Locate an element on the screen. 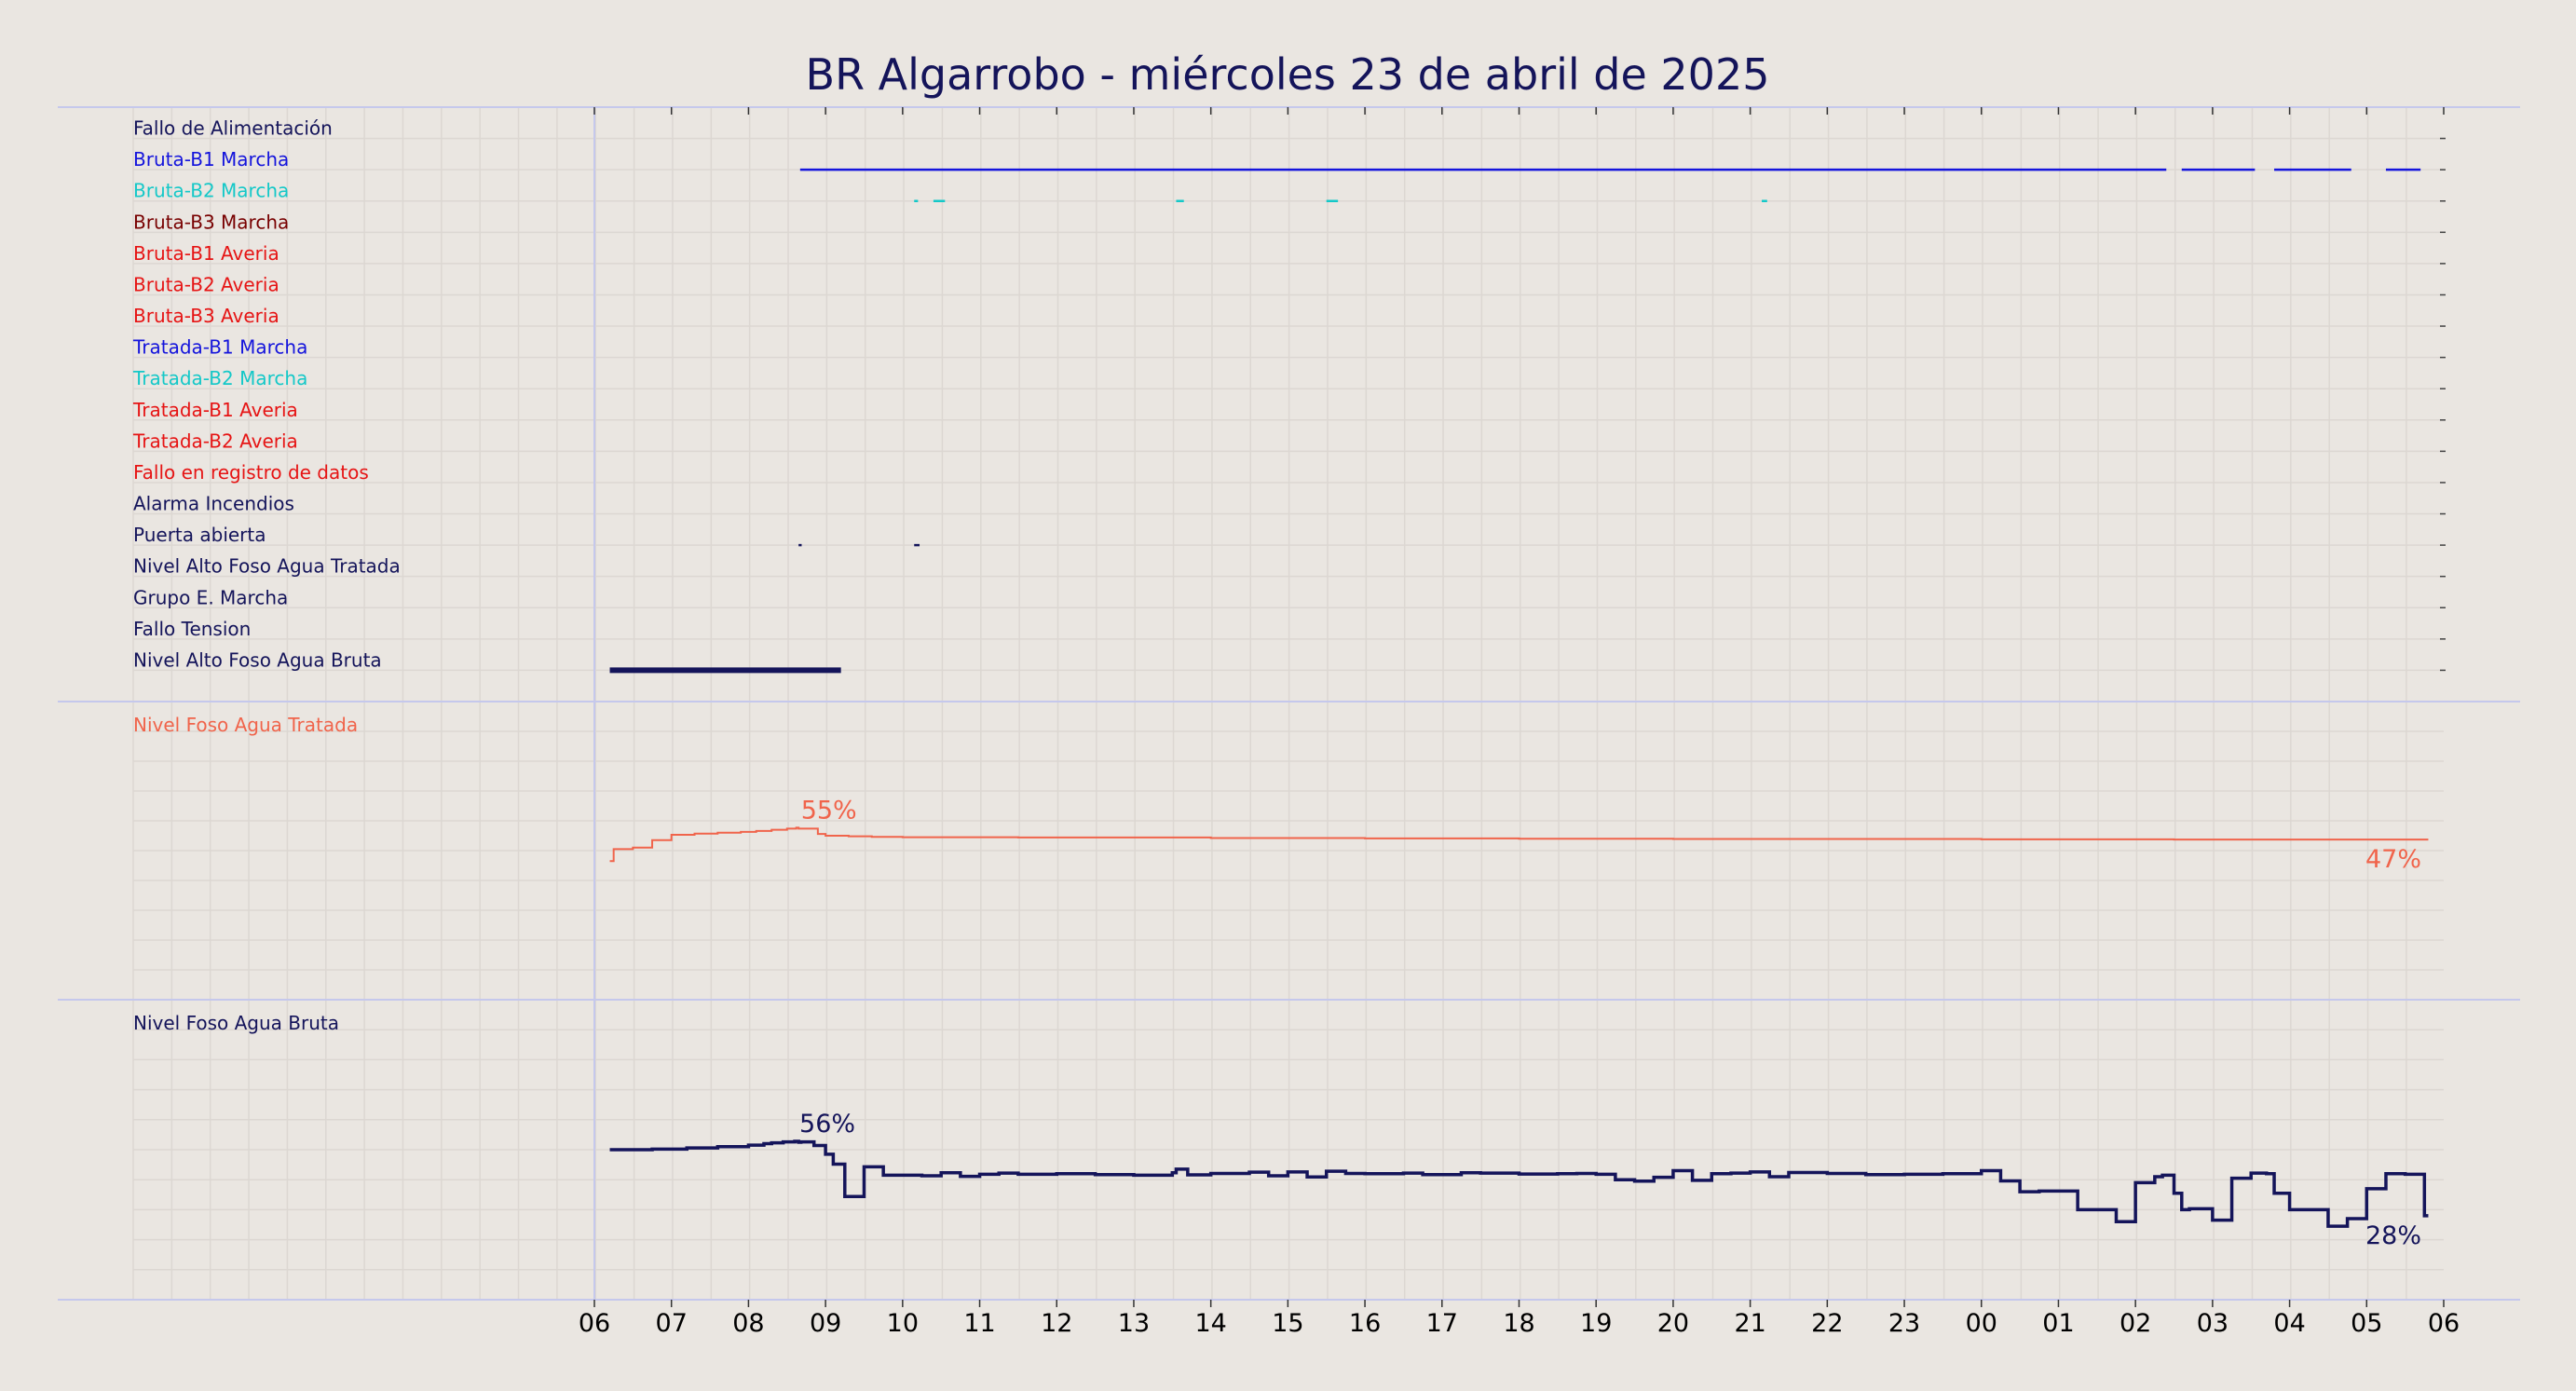 This screenshot has width=2576, height=1391. x-tick-label: 07 is located at coordinates (672, 1323).